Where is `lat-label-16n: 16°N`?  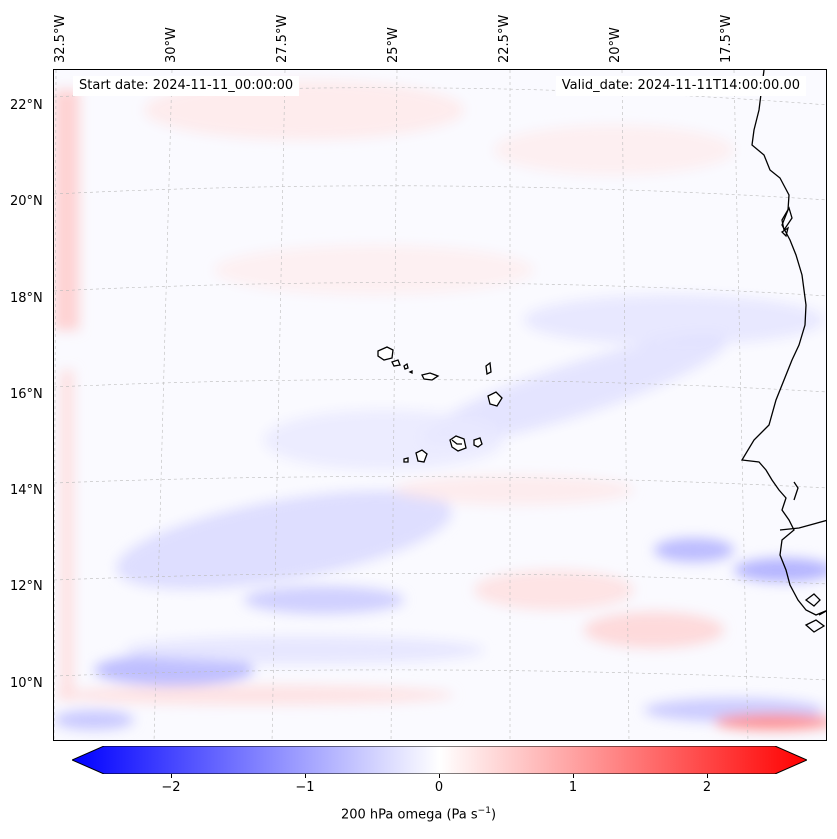 lat-label-16n: 16°N is located at coordinates (26, 394).